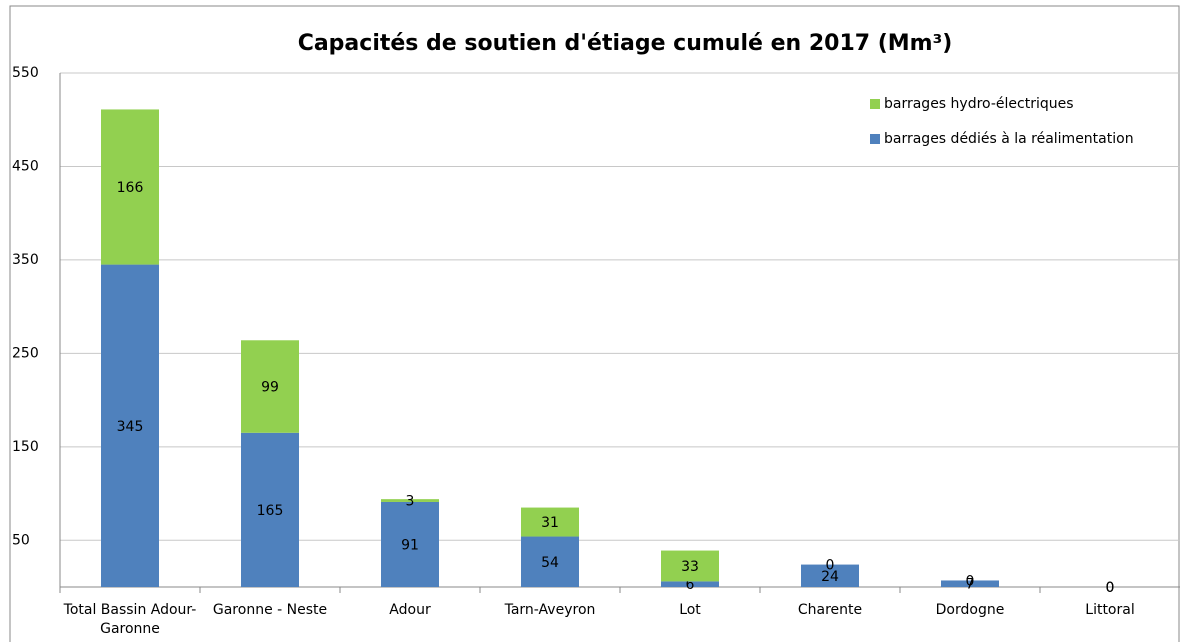 The height and width of the screenshot is (642, 1180). What do you see at coordinates (25, 166) in the screenshot?
I see `y-tick-label: 450` at bounding box center [25, 166].